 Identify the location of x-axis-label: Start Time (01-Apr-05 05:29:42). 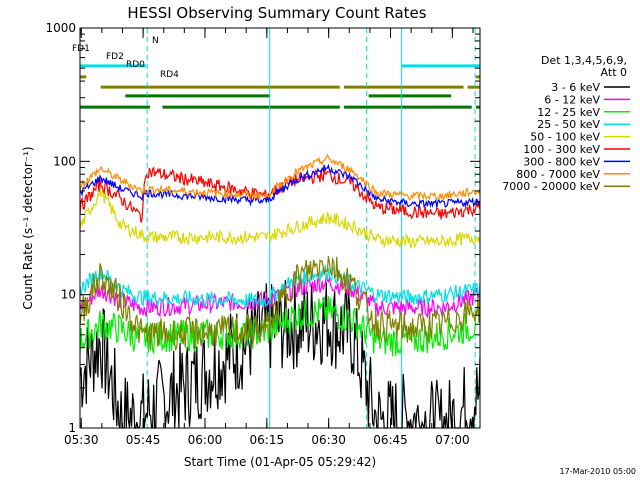
(280, 462).